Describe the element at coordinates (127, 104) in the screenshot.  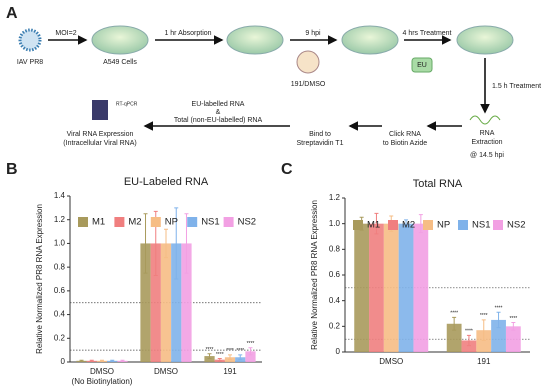
I see `label: RT-qPCR` at that location.